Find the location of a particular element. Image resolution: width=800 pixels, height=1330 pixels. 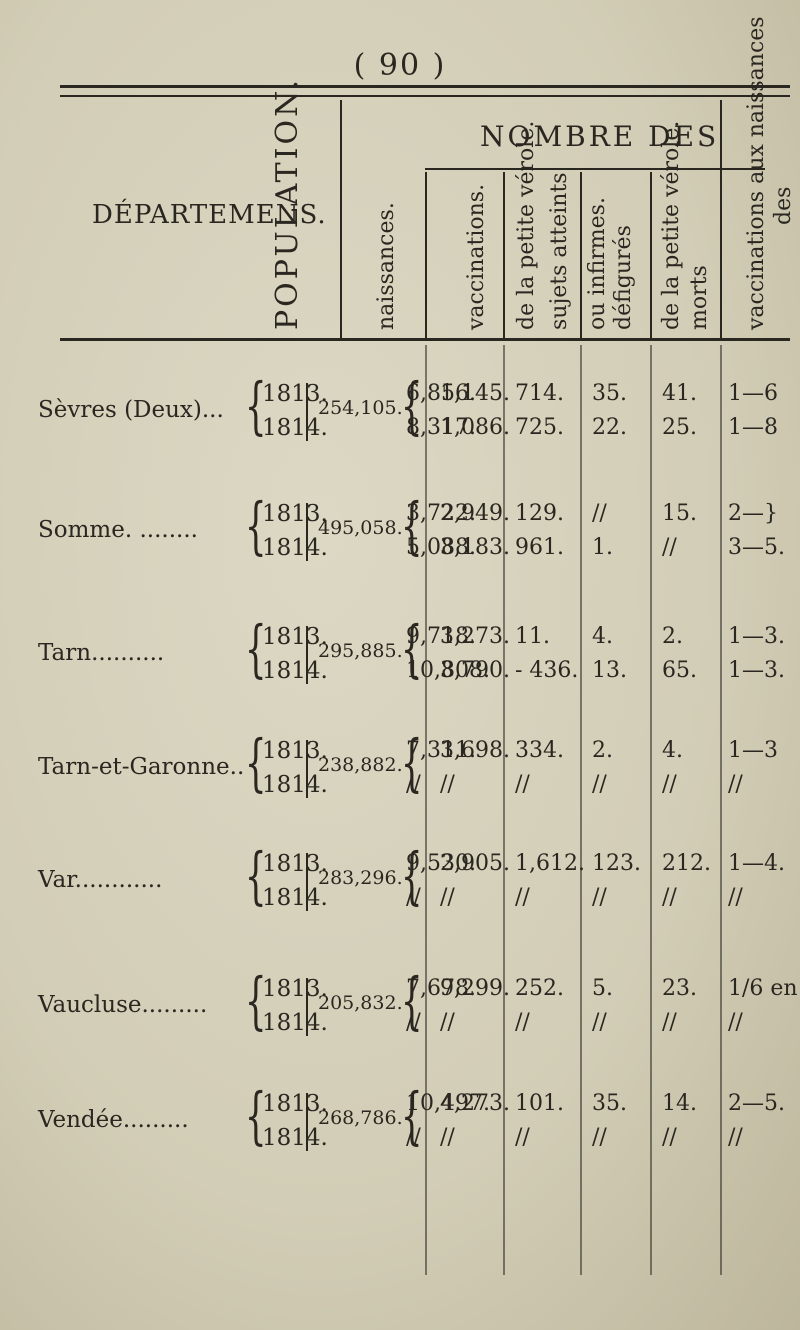

rat-1813: 1—3. is located at coordinates (756, 636).